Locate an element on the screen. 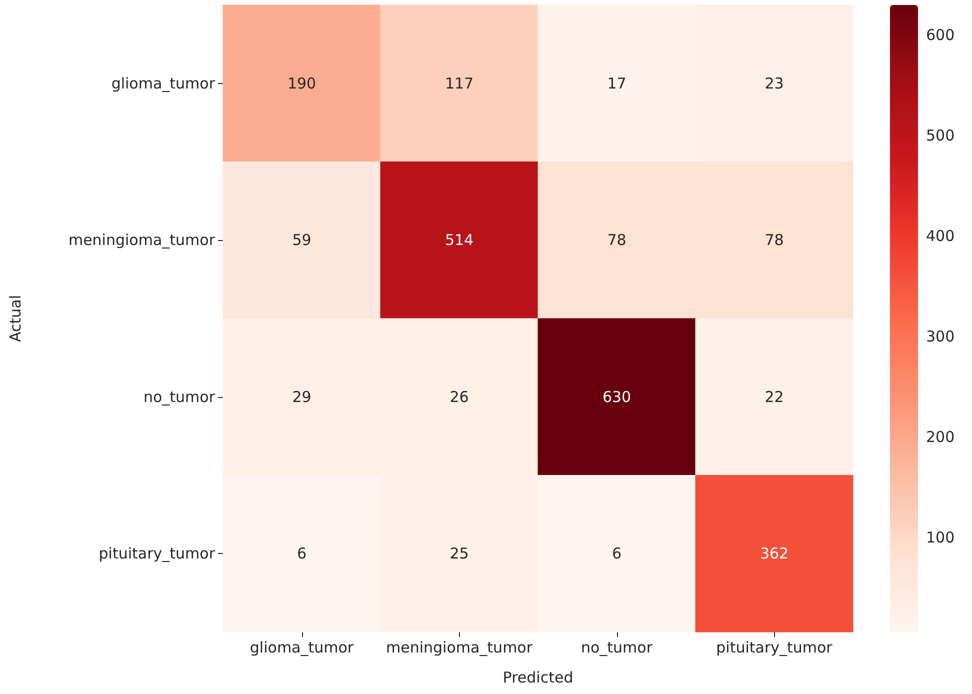  data-label: 17 is located at coordinates (616, 83).